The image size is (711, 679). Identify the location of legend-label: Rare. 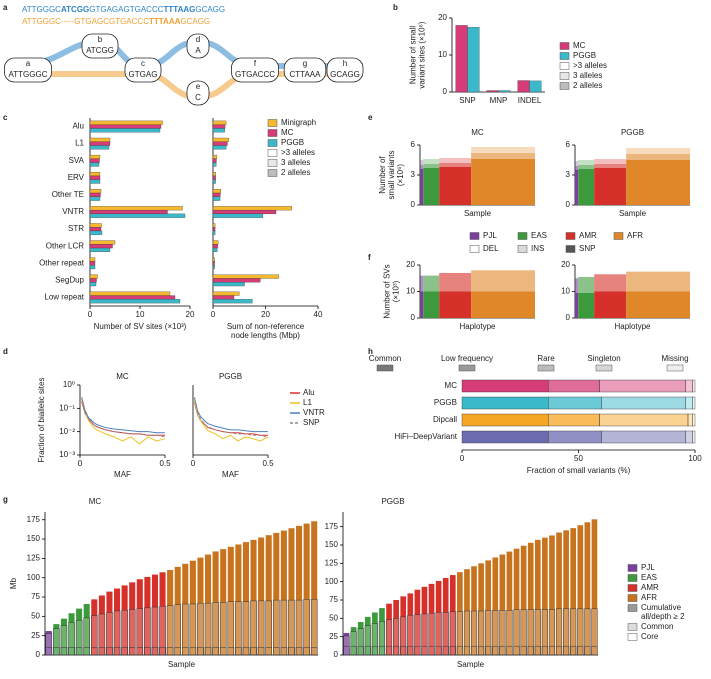
(546, 358).